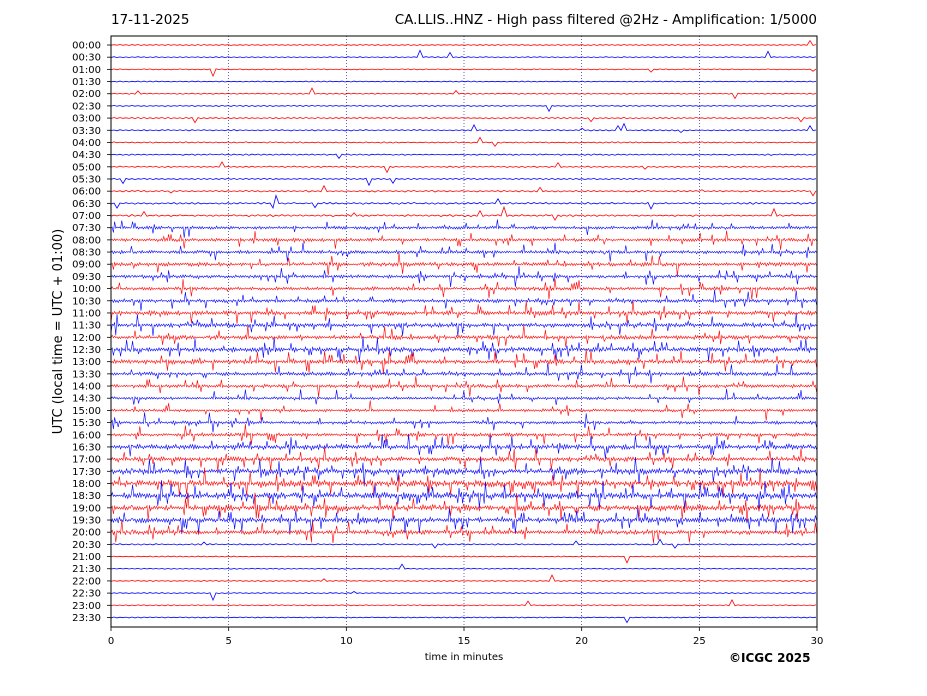  I want to click on y-tick-label: 02:30, so click(86, 106).